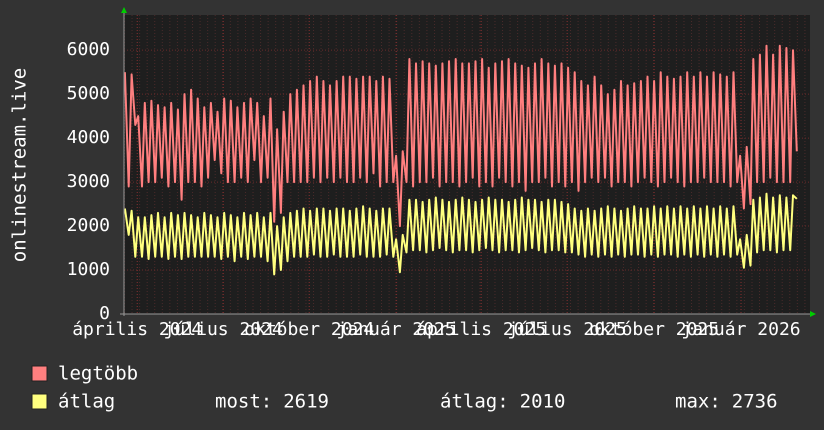 The width and height of the screenshot is (824, 430). Describe the element at coordinates (88, 225) in the screenshot. I see `y-tick-label: 2000` at that location.